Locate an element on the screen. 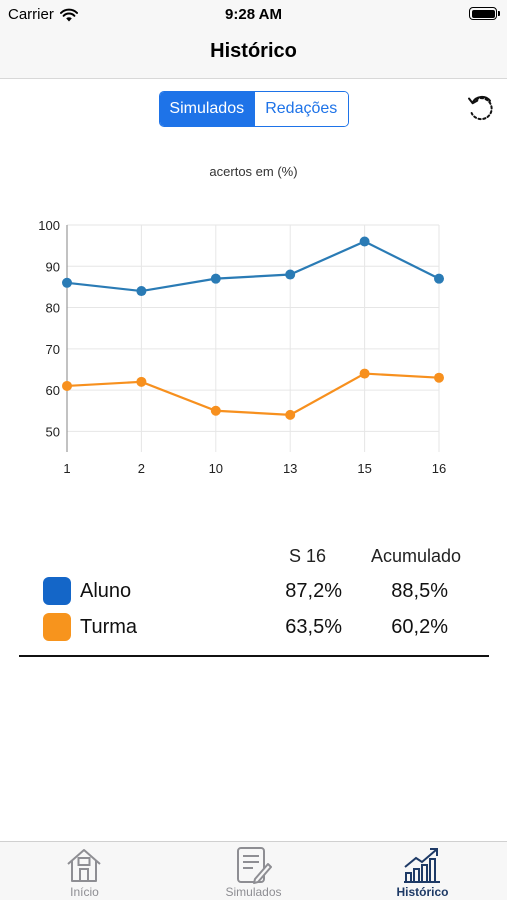 The image size is (507, 900). tab-label-inicio: Início is located at coordinates (84, 892).